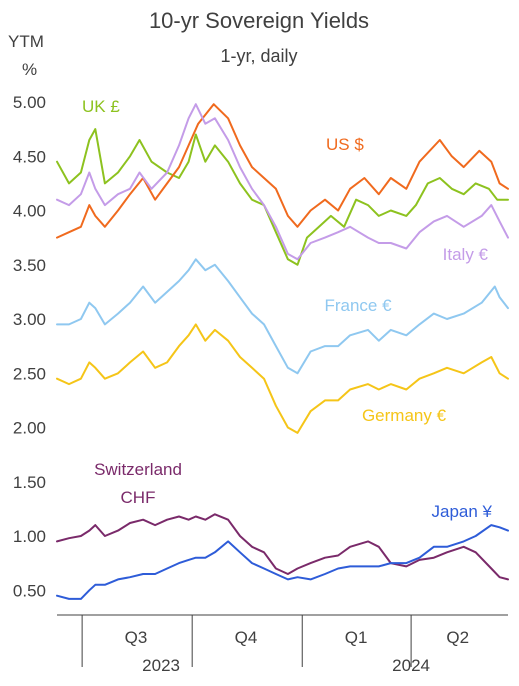  Describe the element at coordinates (29, 590) in the screenshot. I see `y-tick-label-0-50: 0.50` at that location.